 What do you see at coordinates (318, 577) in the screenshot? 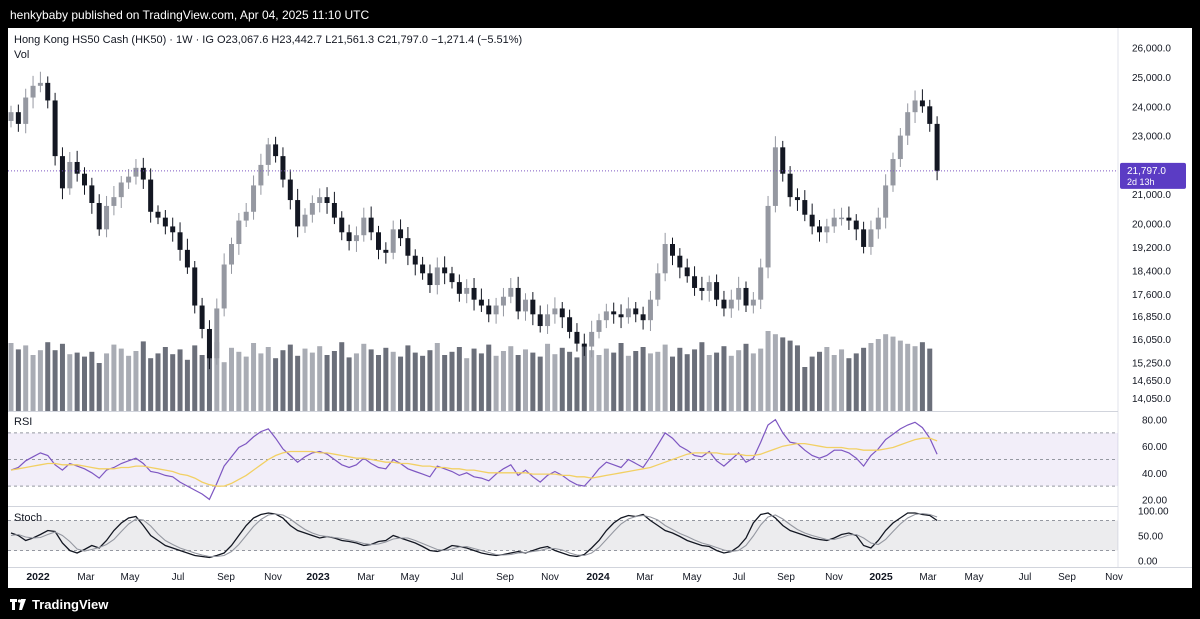
I see `time-tick-label: 2023` at bounding box center [318, 577].